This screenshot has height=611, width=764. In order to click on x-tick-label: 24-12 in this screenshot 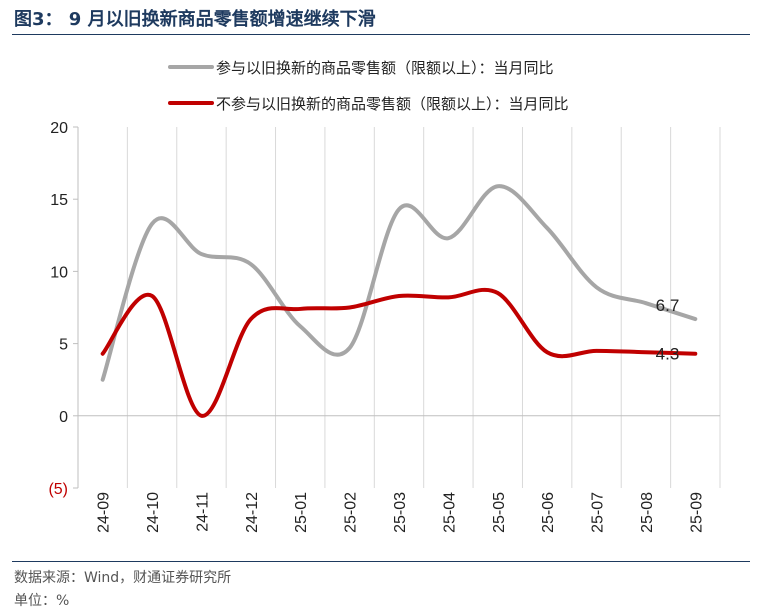, I will do `click(252, 512)`.